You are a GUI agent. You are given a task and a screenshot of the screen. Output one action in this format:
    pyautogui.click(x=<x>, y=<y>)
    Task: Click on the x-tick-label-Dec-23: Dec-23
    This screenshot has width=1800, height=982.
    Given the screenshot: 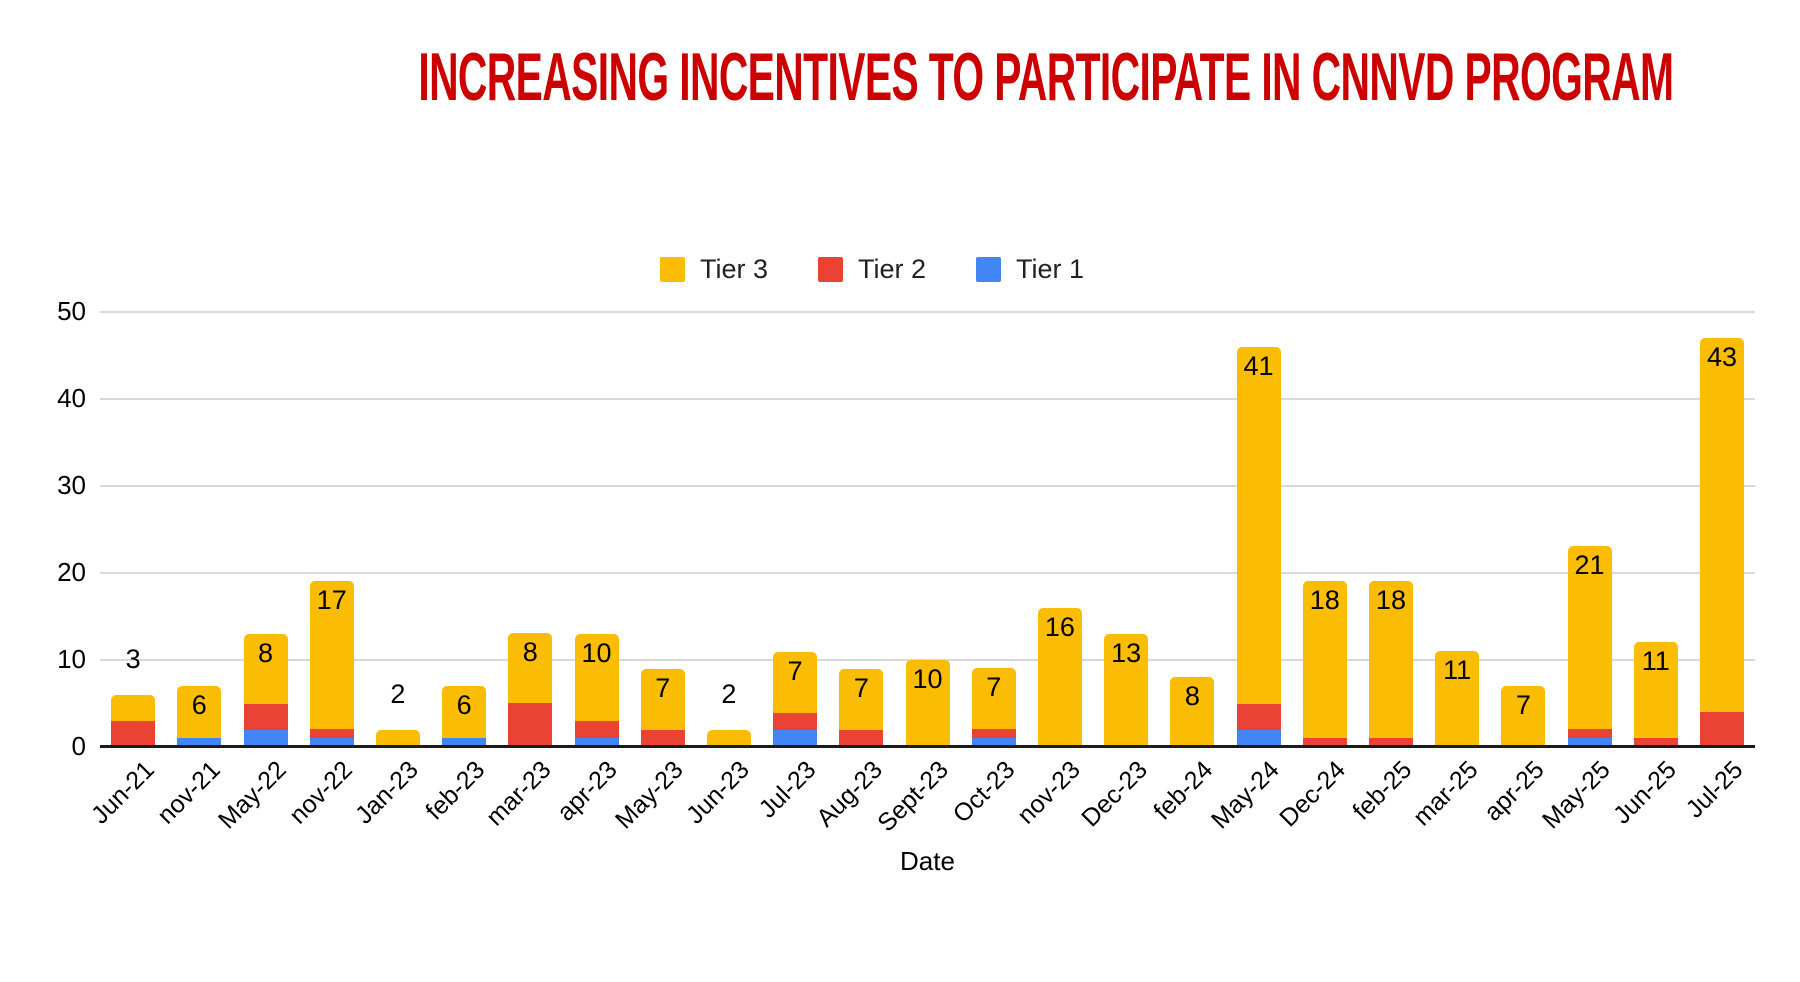 What is the action you would take?
    pyautogui.click(x=1114, y=794)
    